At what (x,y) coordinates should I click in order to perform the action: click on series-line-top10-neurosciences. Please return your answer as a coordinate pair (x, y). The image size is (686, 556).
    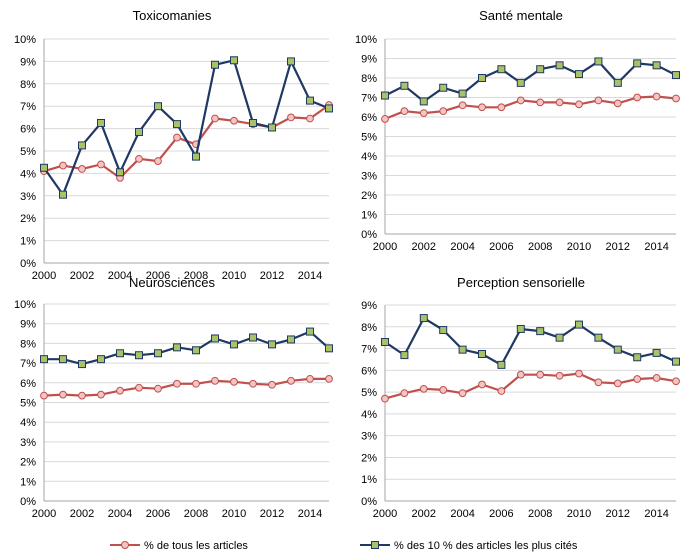
    Looking at the image, I should click on (187, 348).